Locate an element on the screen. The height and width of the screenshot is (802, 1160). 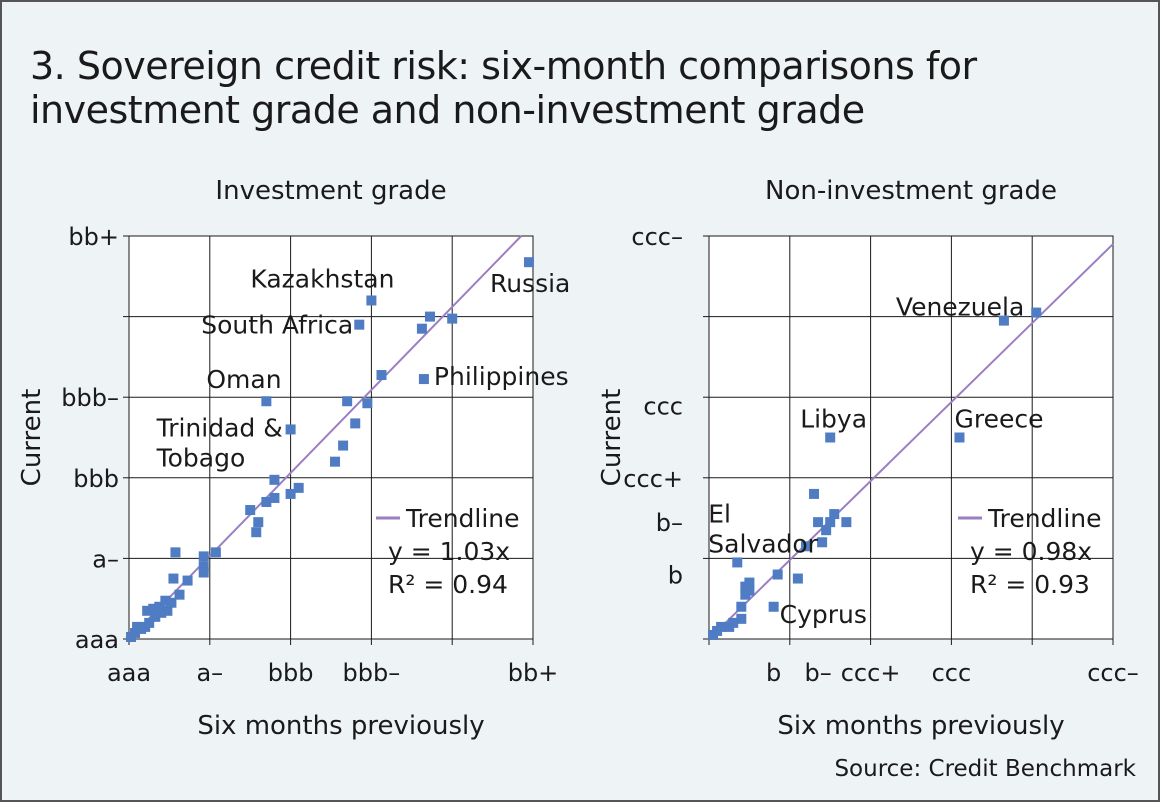
chart2-y-tick-label-1: b is located at coordinates (675, 576).